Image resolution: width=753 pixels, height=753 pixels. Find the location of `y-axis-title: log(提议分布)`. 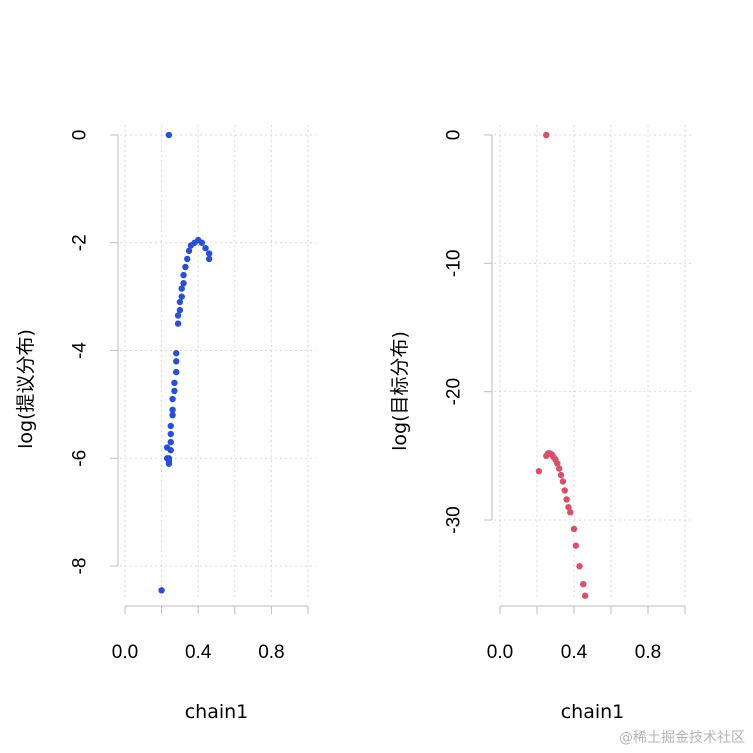

y-axis-title: log(提议分布) is located at coordinates (26, 389).